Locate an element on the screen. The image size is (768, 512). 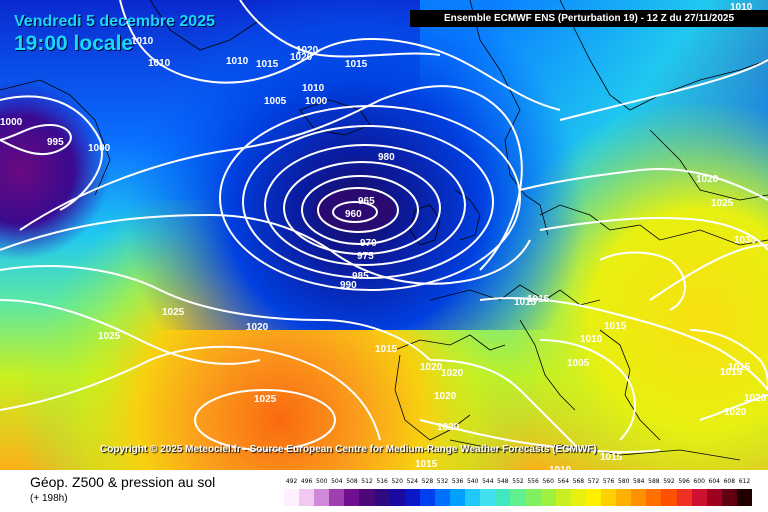
scale-label: 520 is located at coordinates (397, 481).